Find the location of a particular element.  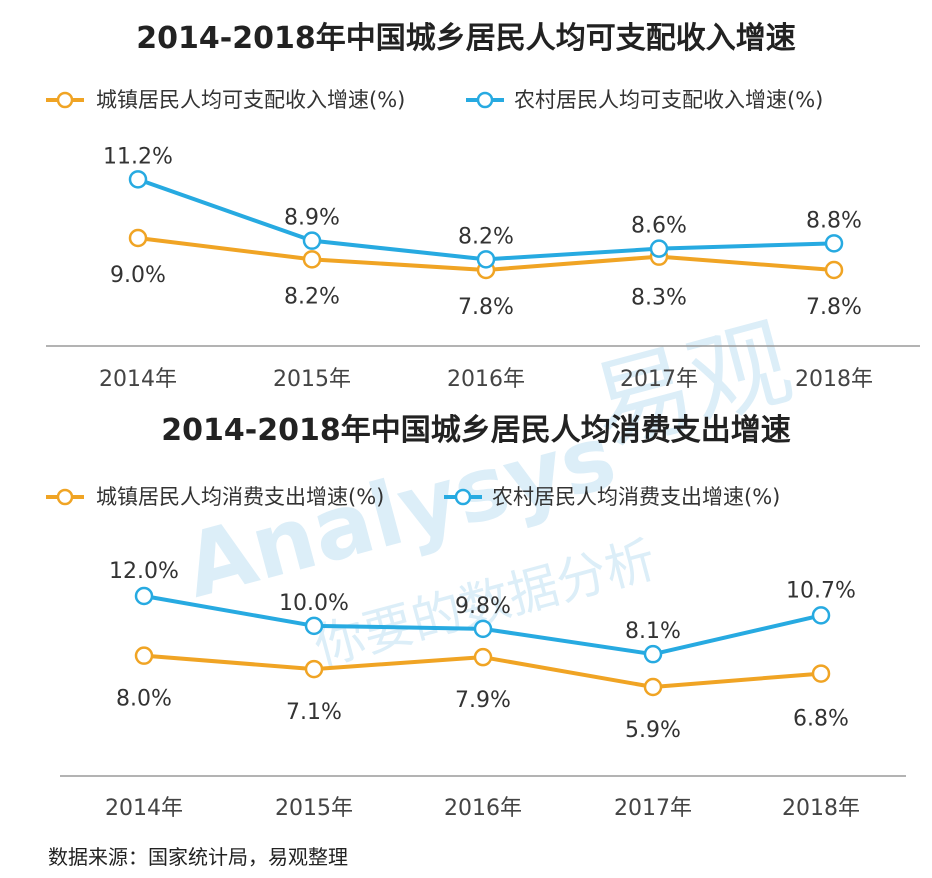

legend-item-urban: 城镇居民人均消费支出增速(%) is located at coordinates (215, 497).